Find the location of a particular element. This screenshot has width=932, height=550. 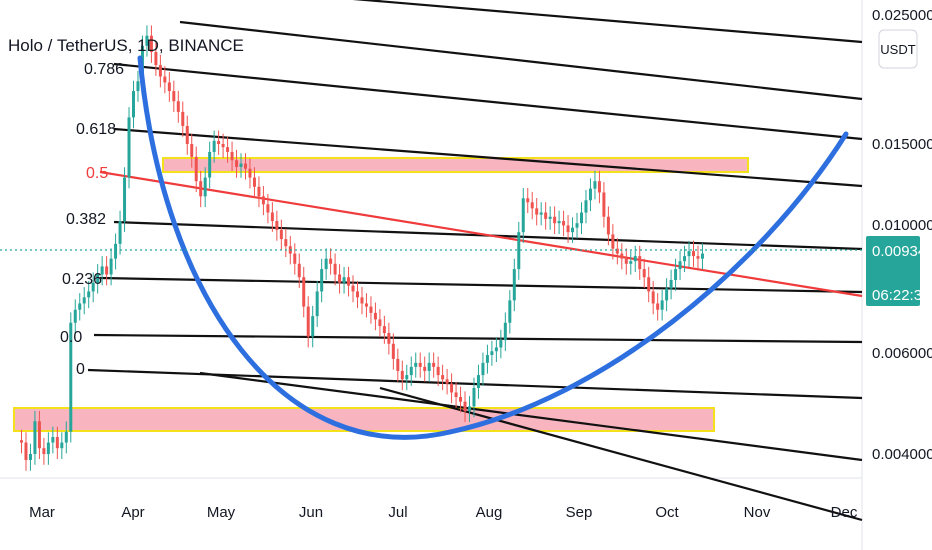

time-axis: Mar Apr May Jun Jul Aug Sep Oct Nov Dec is located at coordinates (443, 512).